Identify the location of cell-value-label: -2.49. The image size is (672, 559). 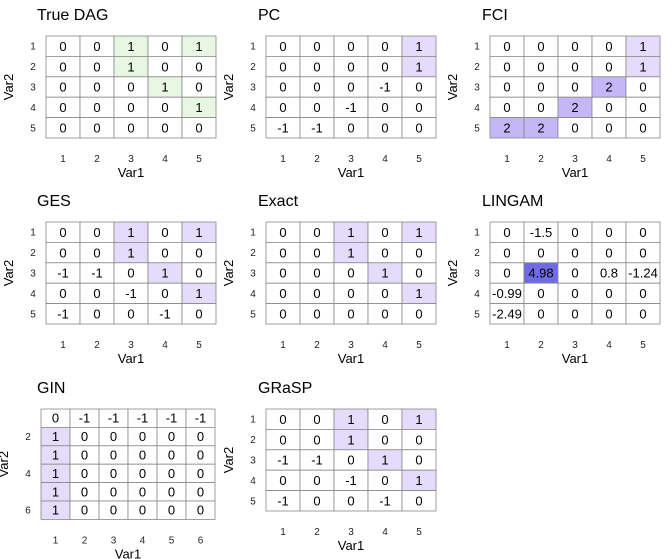
(507, 313).